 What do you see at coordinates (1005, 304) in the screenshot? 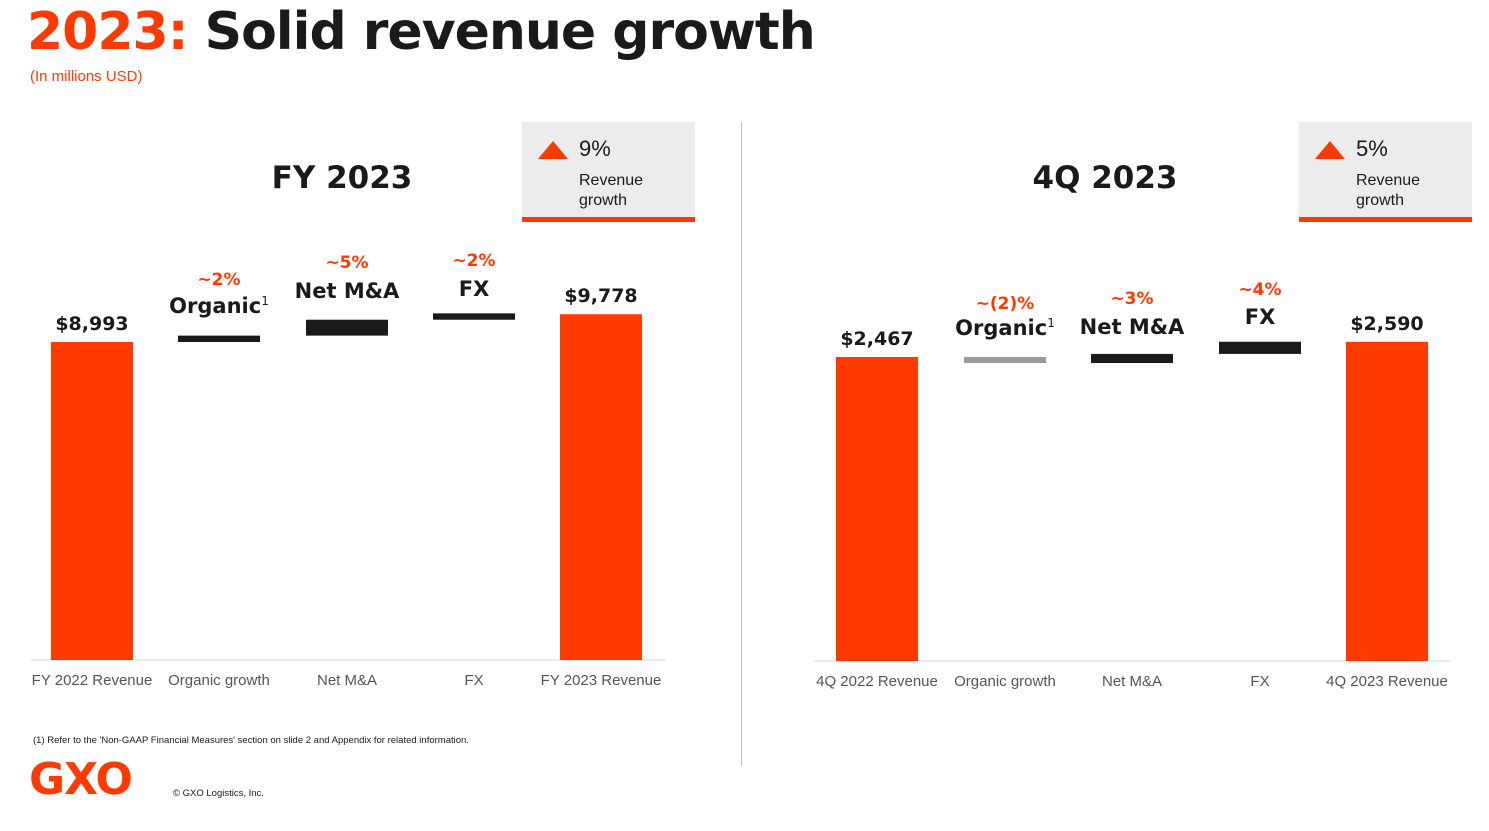
I see `component-pct: ~(2)%` at bounding box center [1005, 304].